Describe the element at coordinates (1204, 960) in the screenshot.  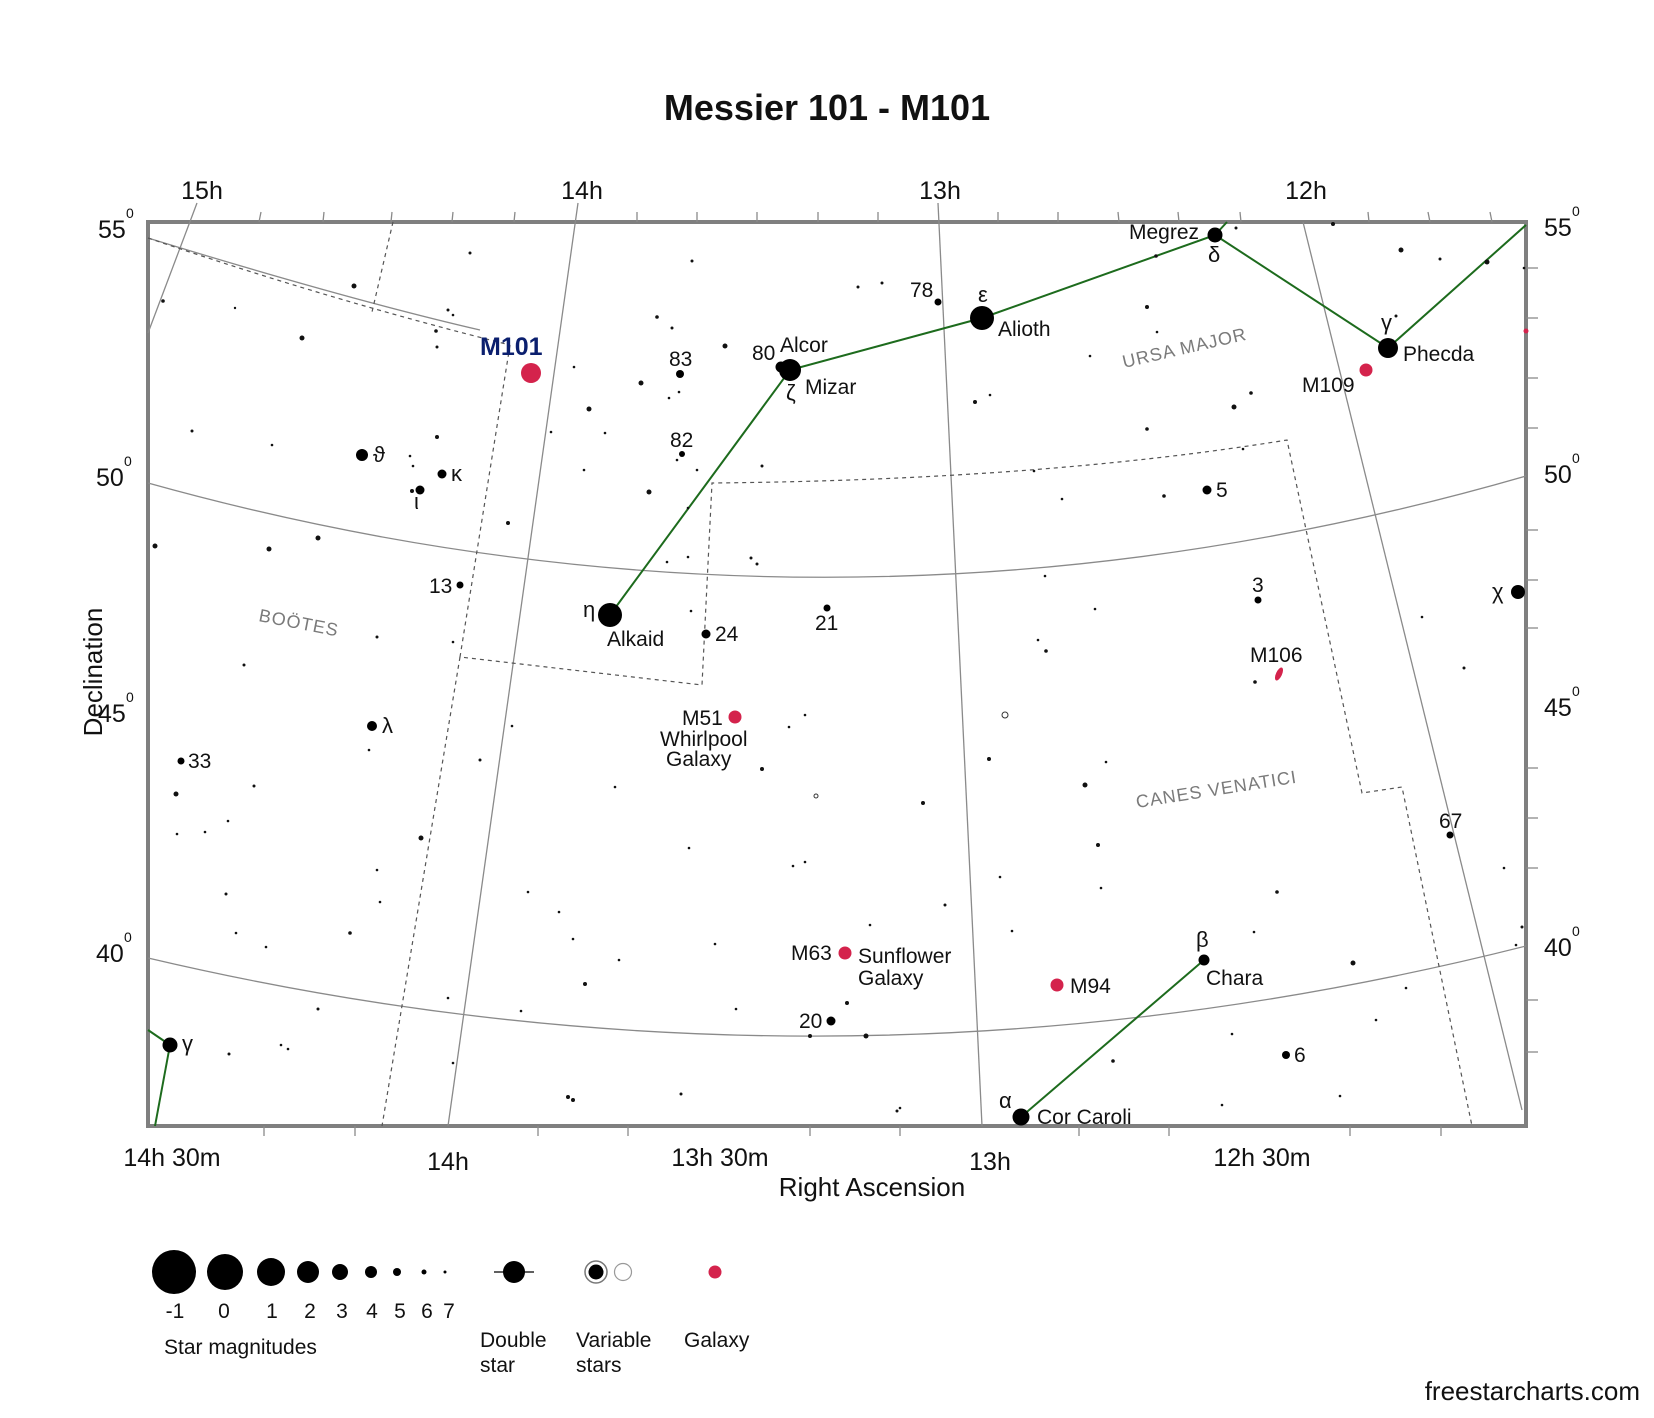
I see `star-chara` at that location.